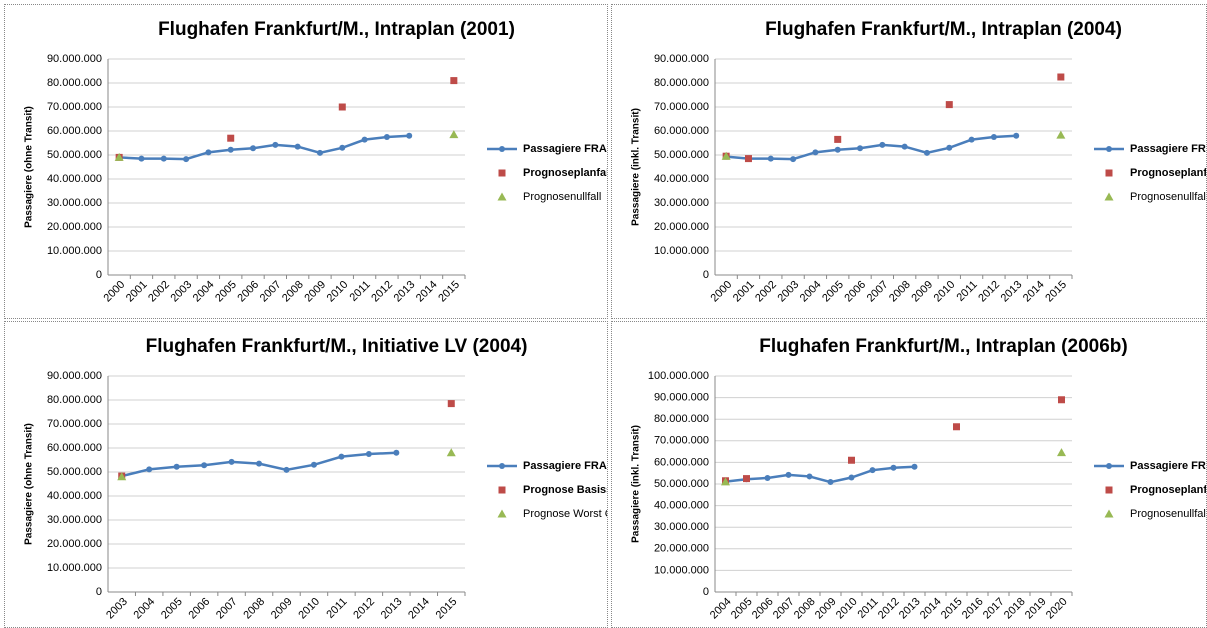 The image size is (1207, 628). What do you see at coordinates (871, 147) in the screenshot?
I see `series-line` at bounding box center [871, 147].